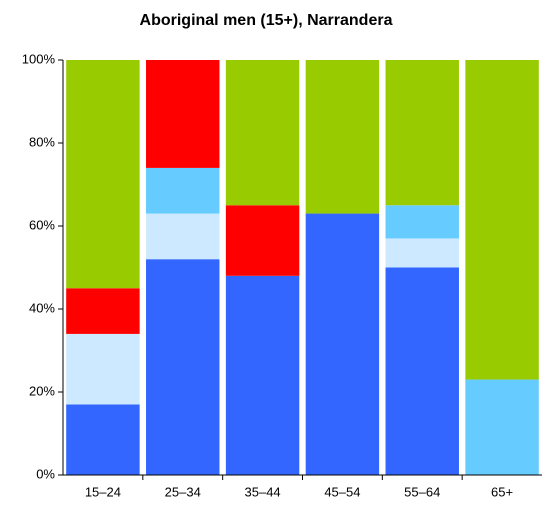 Image resolution: width=542 pixels, height=506 pixels. What do you see at coordinates (422, 491) in the screenshot?
I see `x-tick-label: 55–64` at bounding box center [422, 491].